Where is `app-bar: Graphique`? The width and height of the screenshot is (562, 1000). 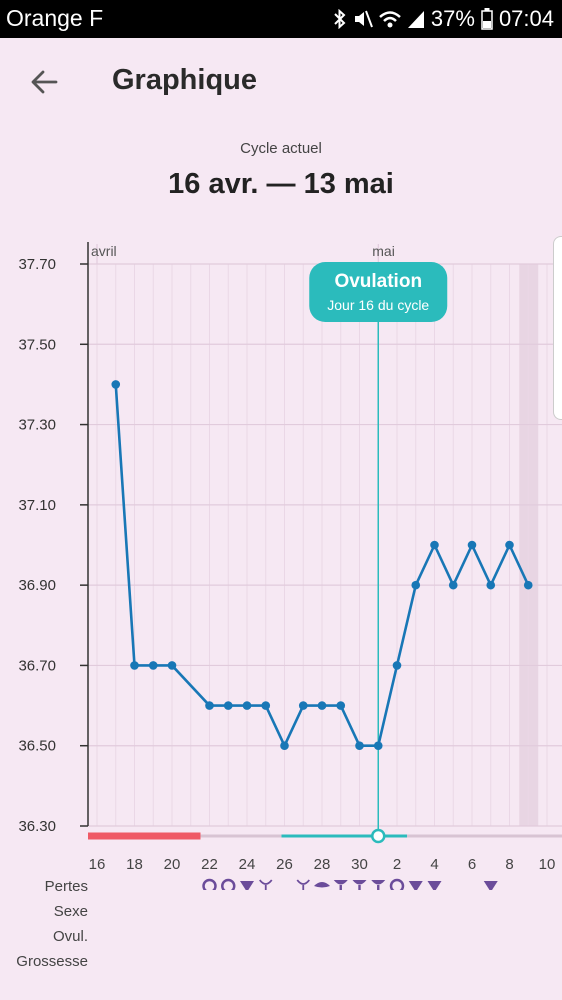 app-bar: Graphique is located at coordinates (281, 82).